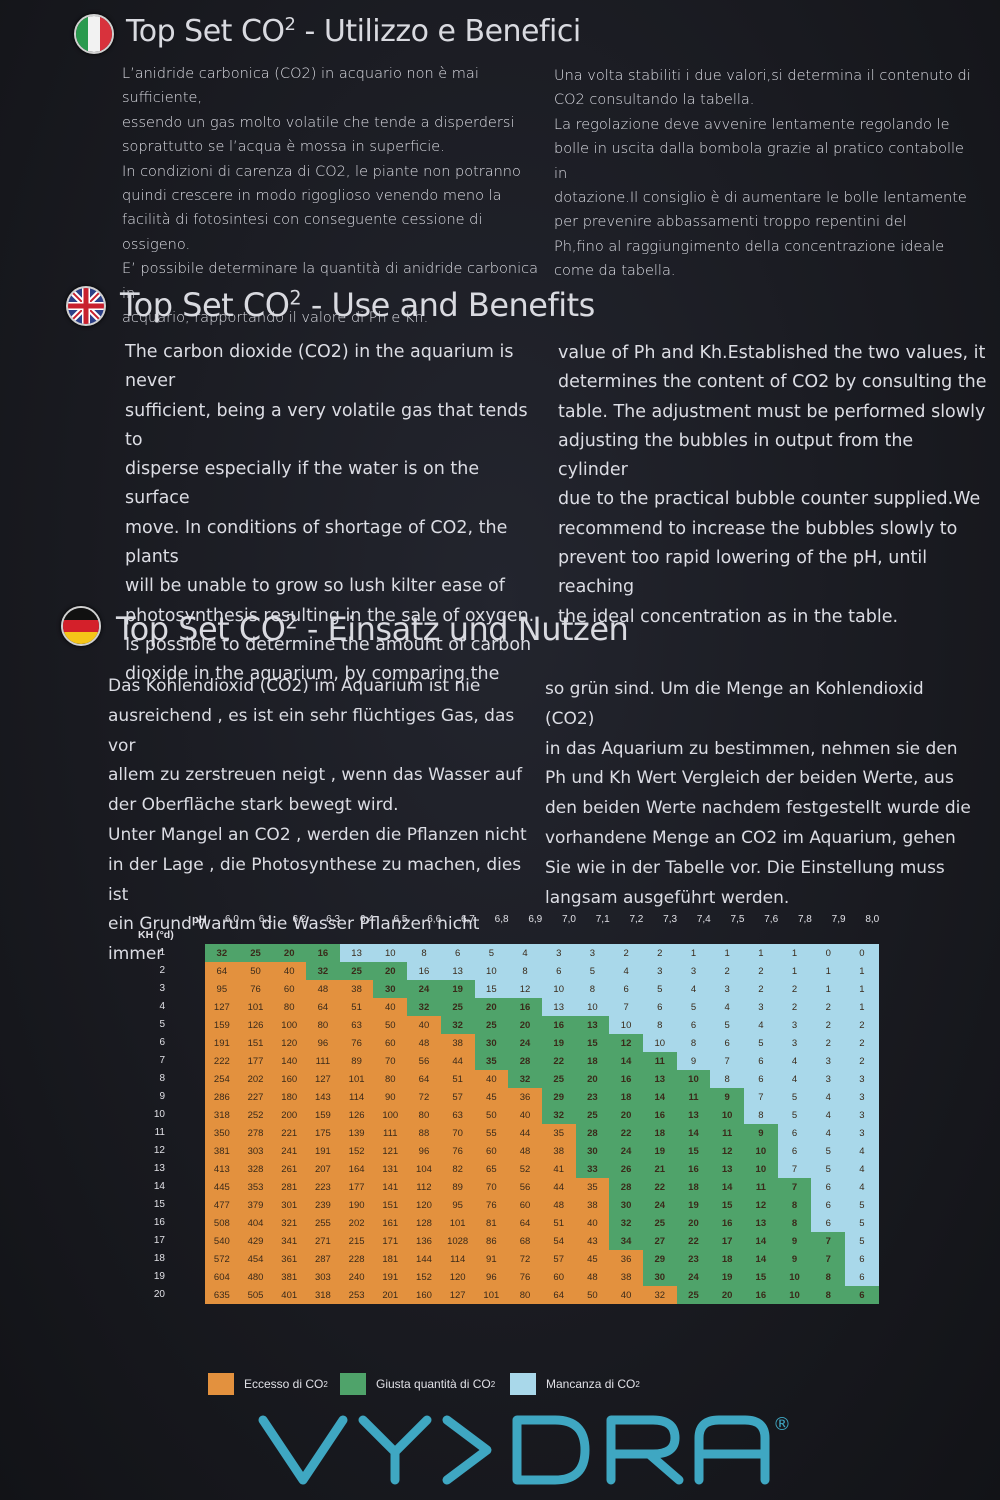 The width and height of the screenshot is (1000, 1500). What do you see at coordinates (794, 1205) in the screenshot?
I see `table-cell: 8` at bounding box center [794, 1205].